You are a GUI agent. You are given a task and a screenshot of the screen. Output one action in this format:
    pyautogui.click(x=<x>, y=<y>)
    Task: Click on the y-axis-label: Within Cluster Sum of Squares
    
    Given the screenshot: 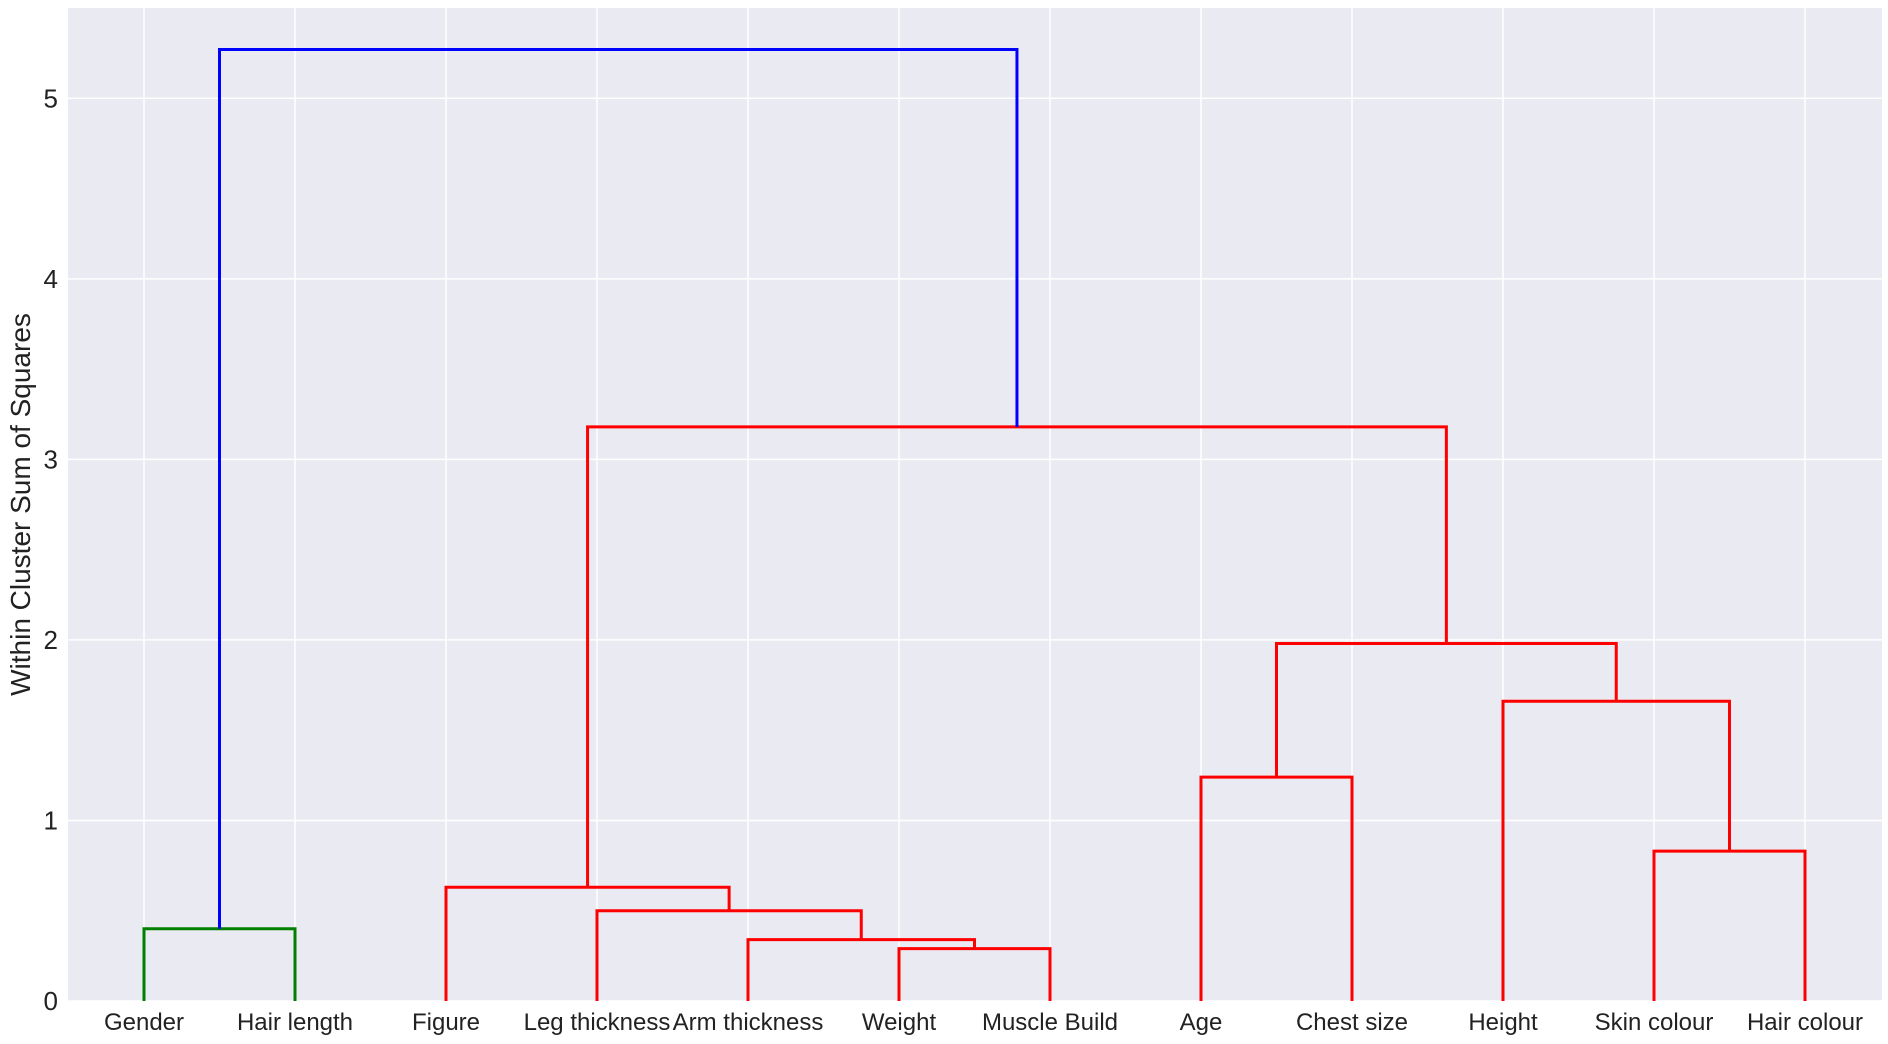 What is the action you would take?
    pyautogui.click(x=20, y=504)
    